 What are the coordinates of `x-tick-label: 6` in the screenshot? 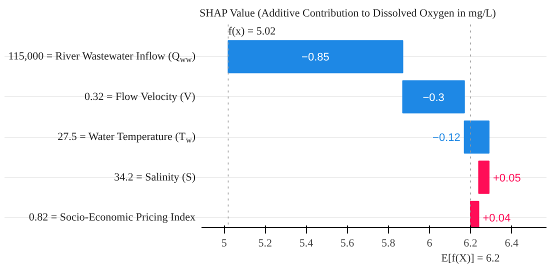 It's located at (429, 244).